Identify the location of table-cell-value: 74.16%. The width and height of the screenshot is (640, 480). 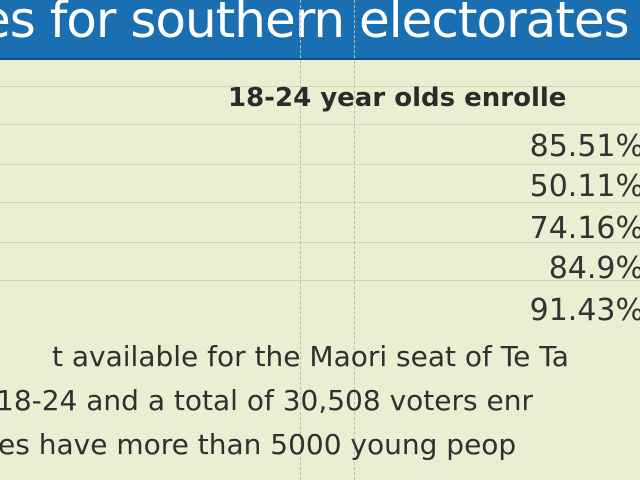
(584, 228).